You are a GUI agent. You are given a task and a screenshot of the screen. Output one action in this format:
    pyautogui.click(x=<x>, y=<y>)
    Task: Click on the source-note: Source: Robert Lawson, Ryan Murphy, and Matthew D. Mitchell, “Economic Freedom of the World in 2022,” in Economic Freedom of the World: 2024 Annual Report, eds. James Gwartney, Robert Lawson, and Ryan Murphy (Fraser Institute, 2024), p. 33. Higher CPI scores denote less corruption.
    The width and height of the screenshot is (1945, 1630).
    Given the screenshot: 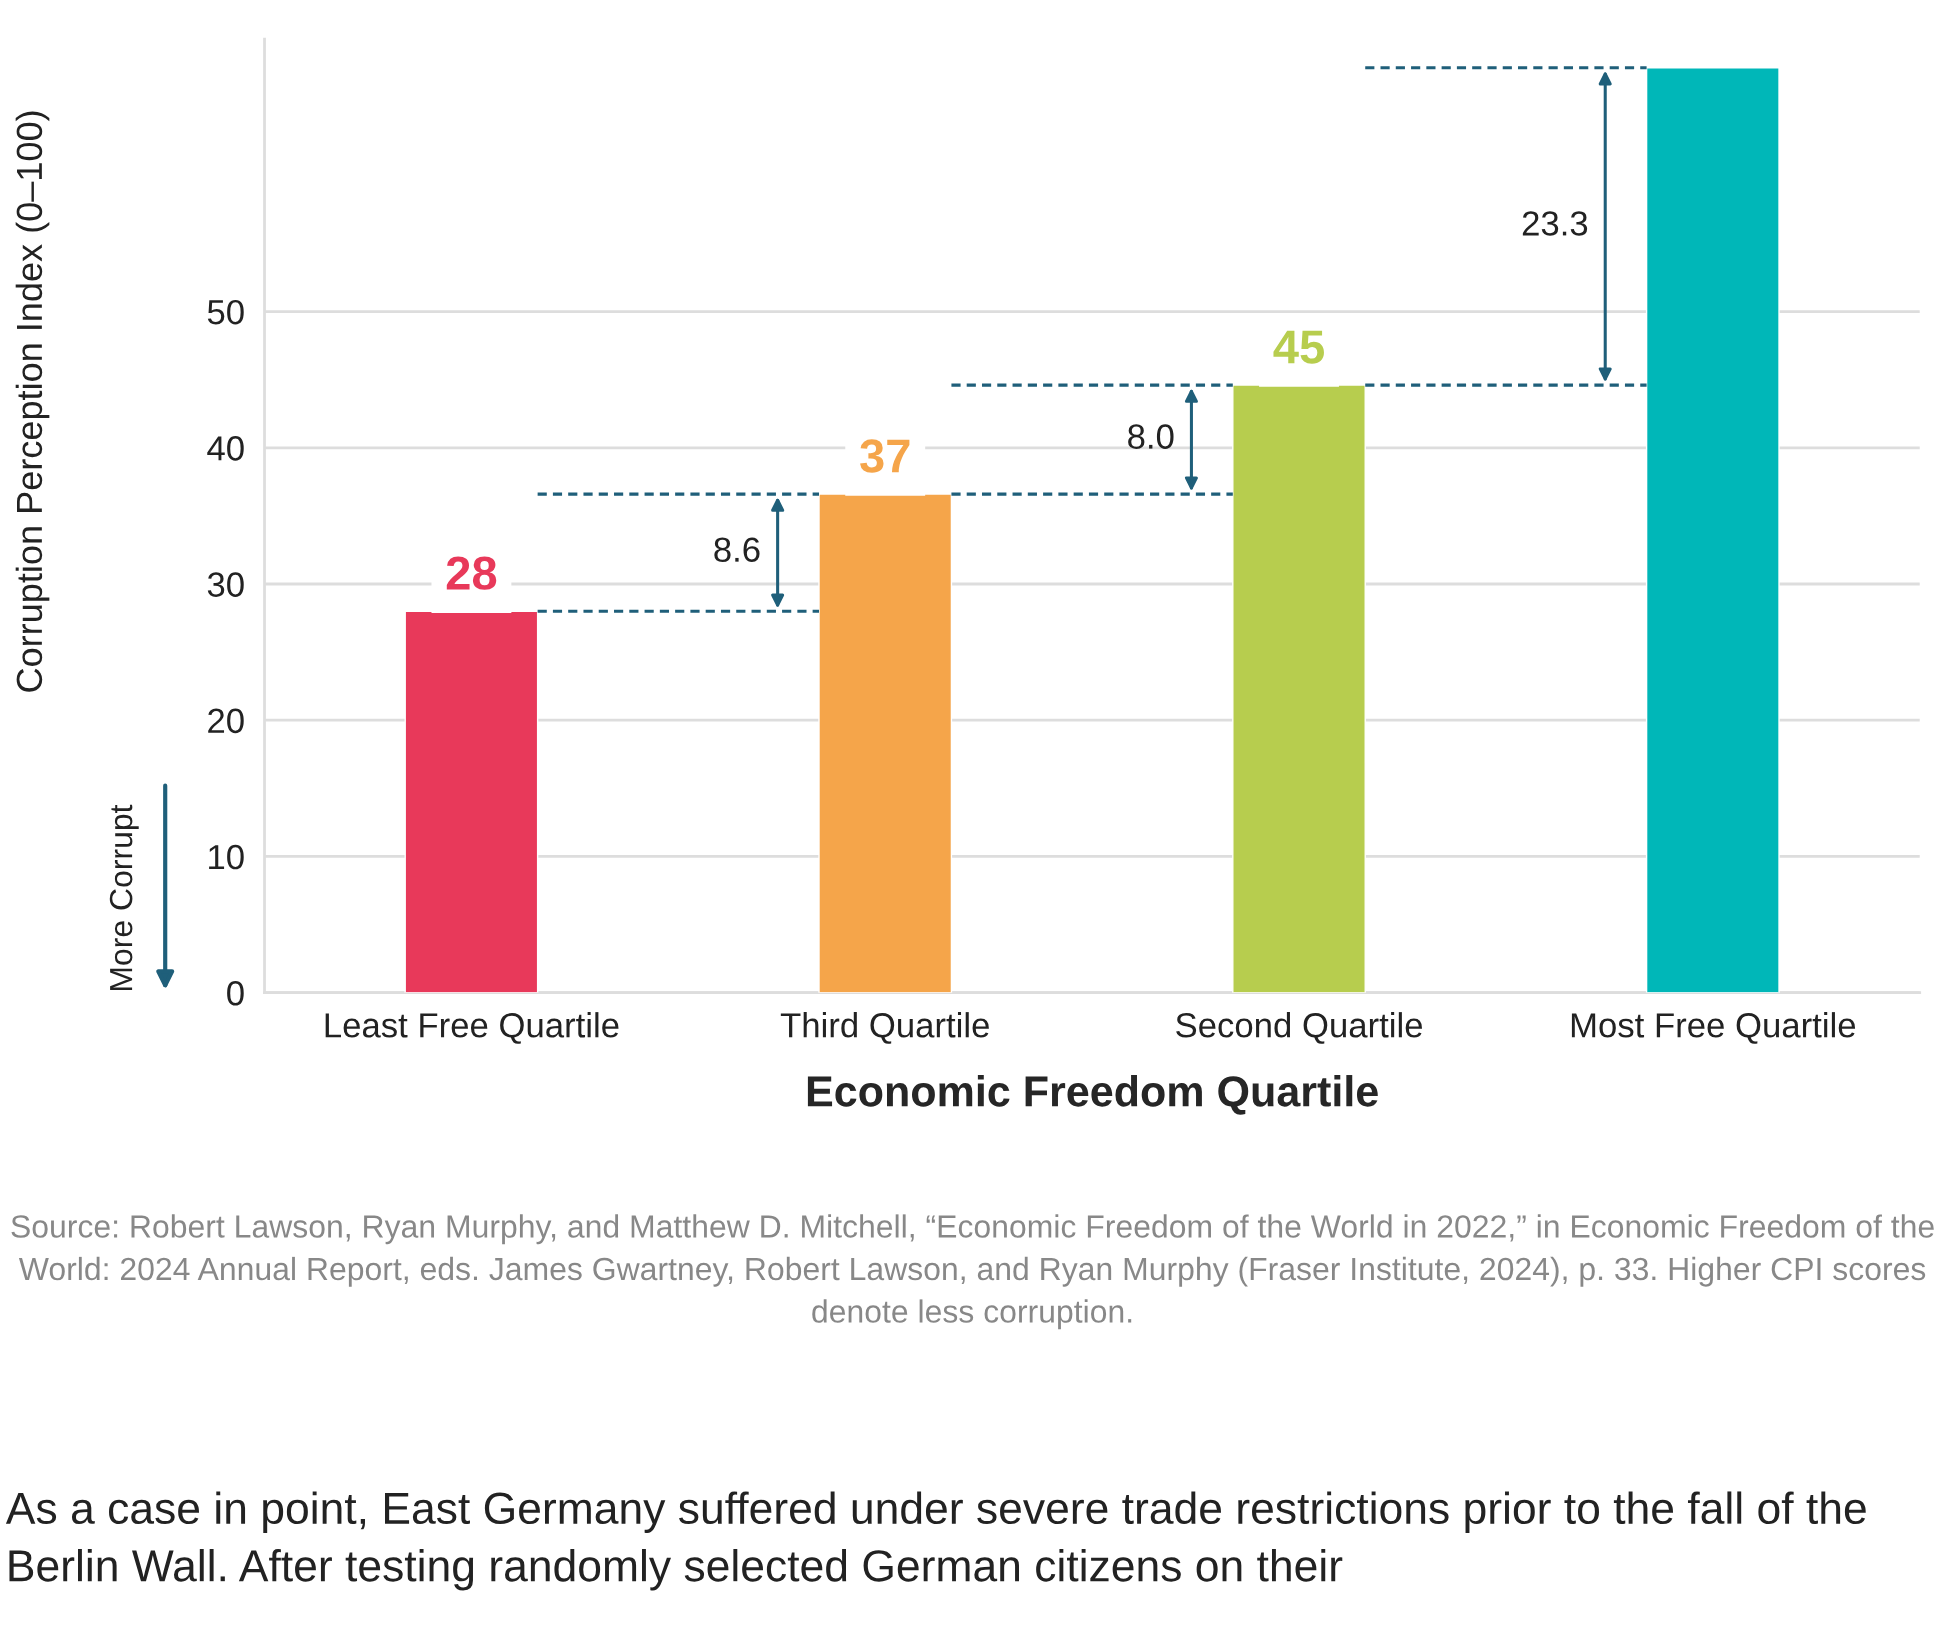 What is the action you would take?
    pyautogui.click(x=972, y=1272)
    